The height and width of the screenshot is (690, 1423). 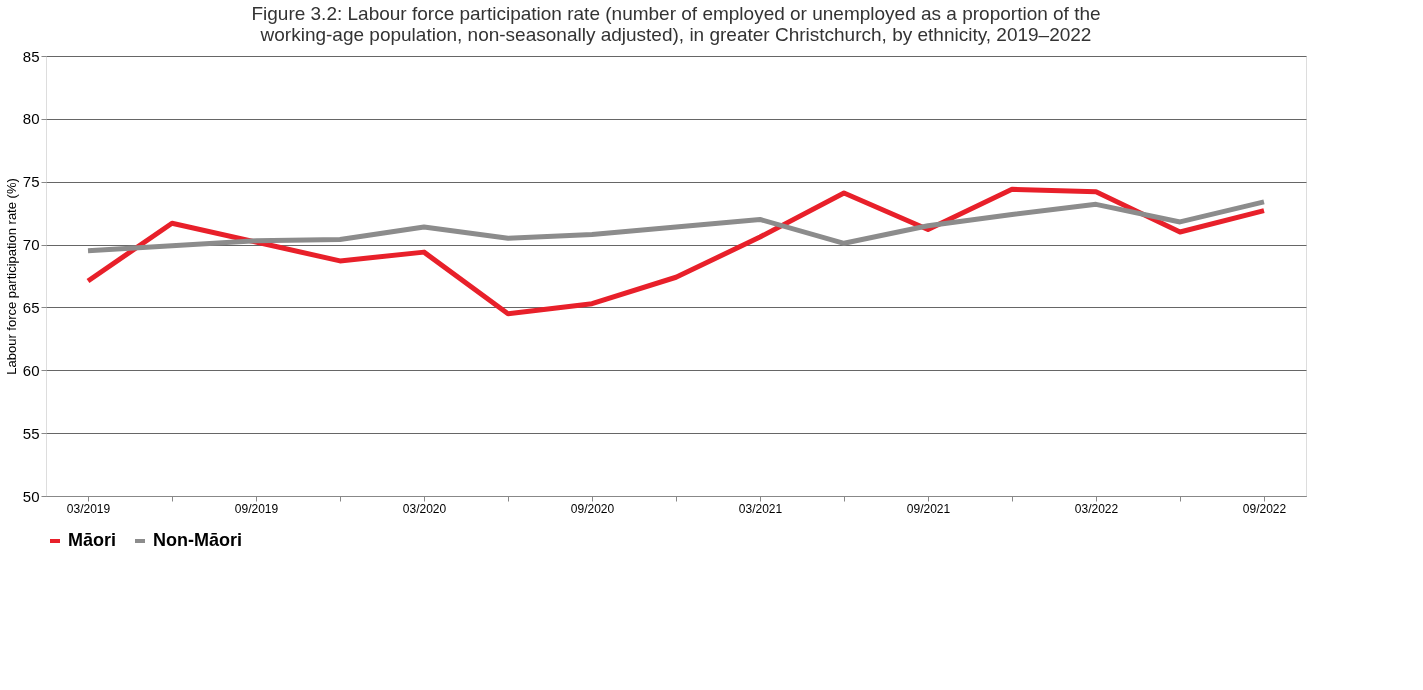 What do you see at coordinates (92, 540) in the screenshot?
I see `legend-label: Māori` at bounding box center [92, 540].